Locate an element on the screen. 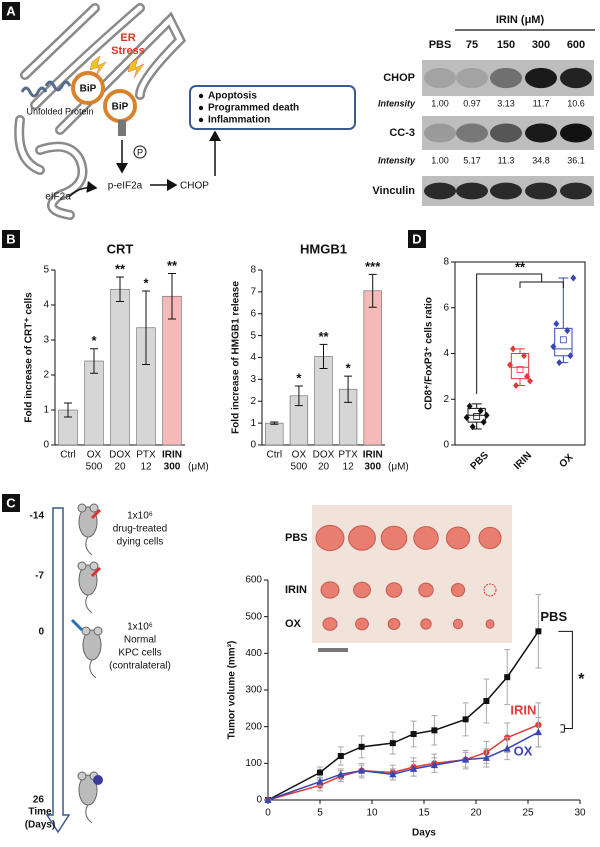 Image resolution: width=600 pixels, height=847 pixels. lane-label: 150 is located at coordinates (506, 45).